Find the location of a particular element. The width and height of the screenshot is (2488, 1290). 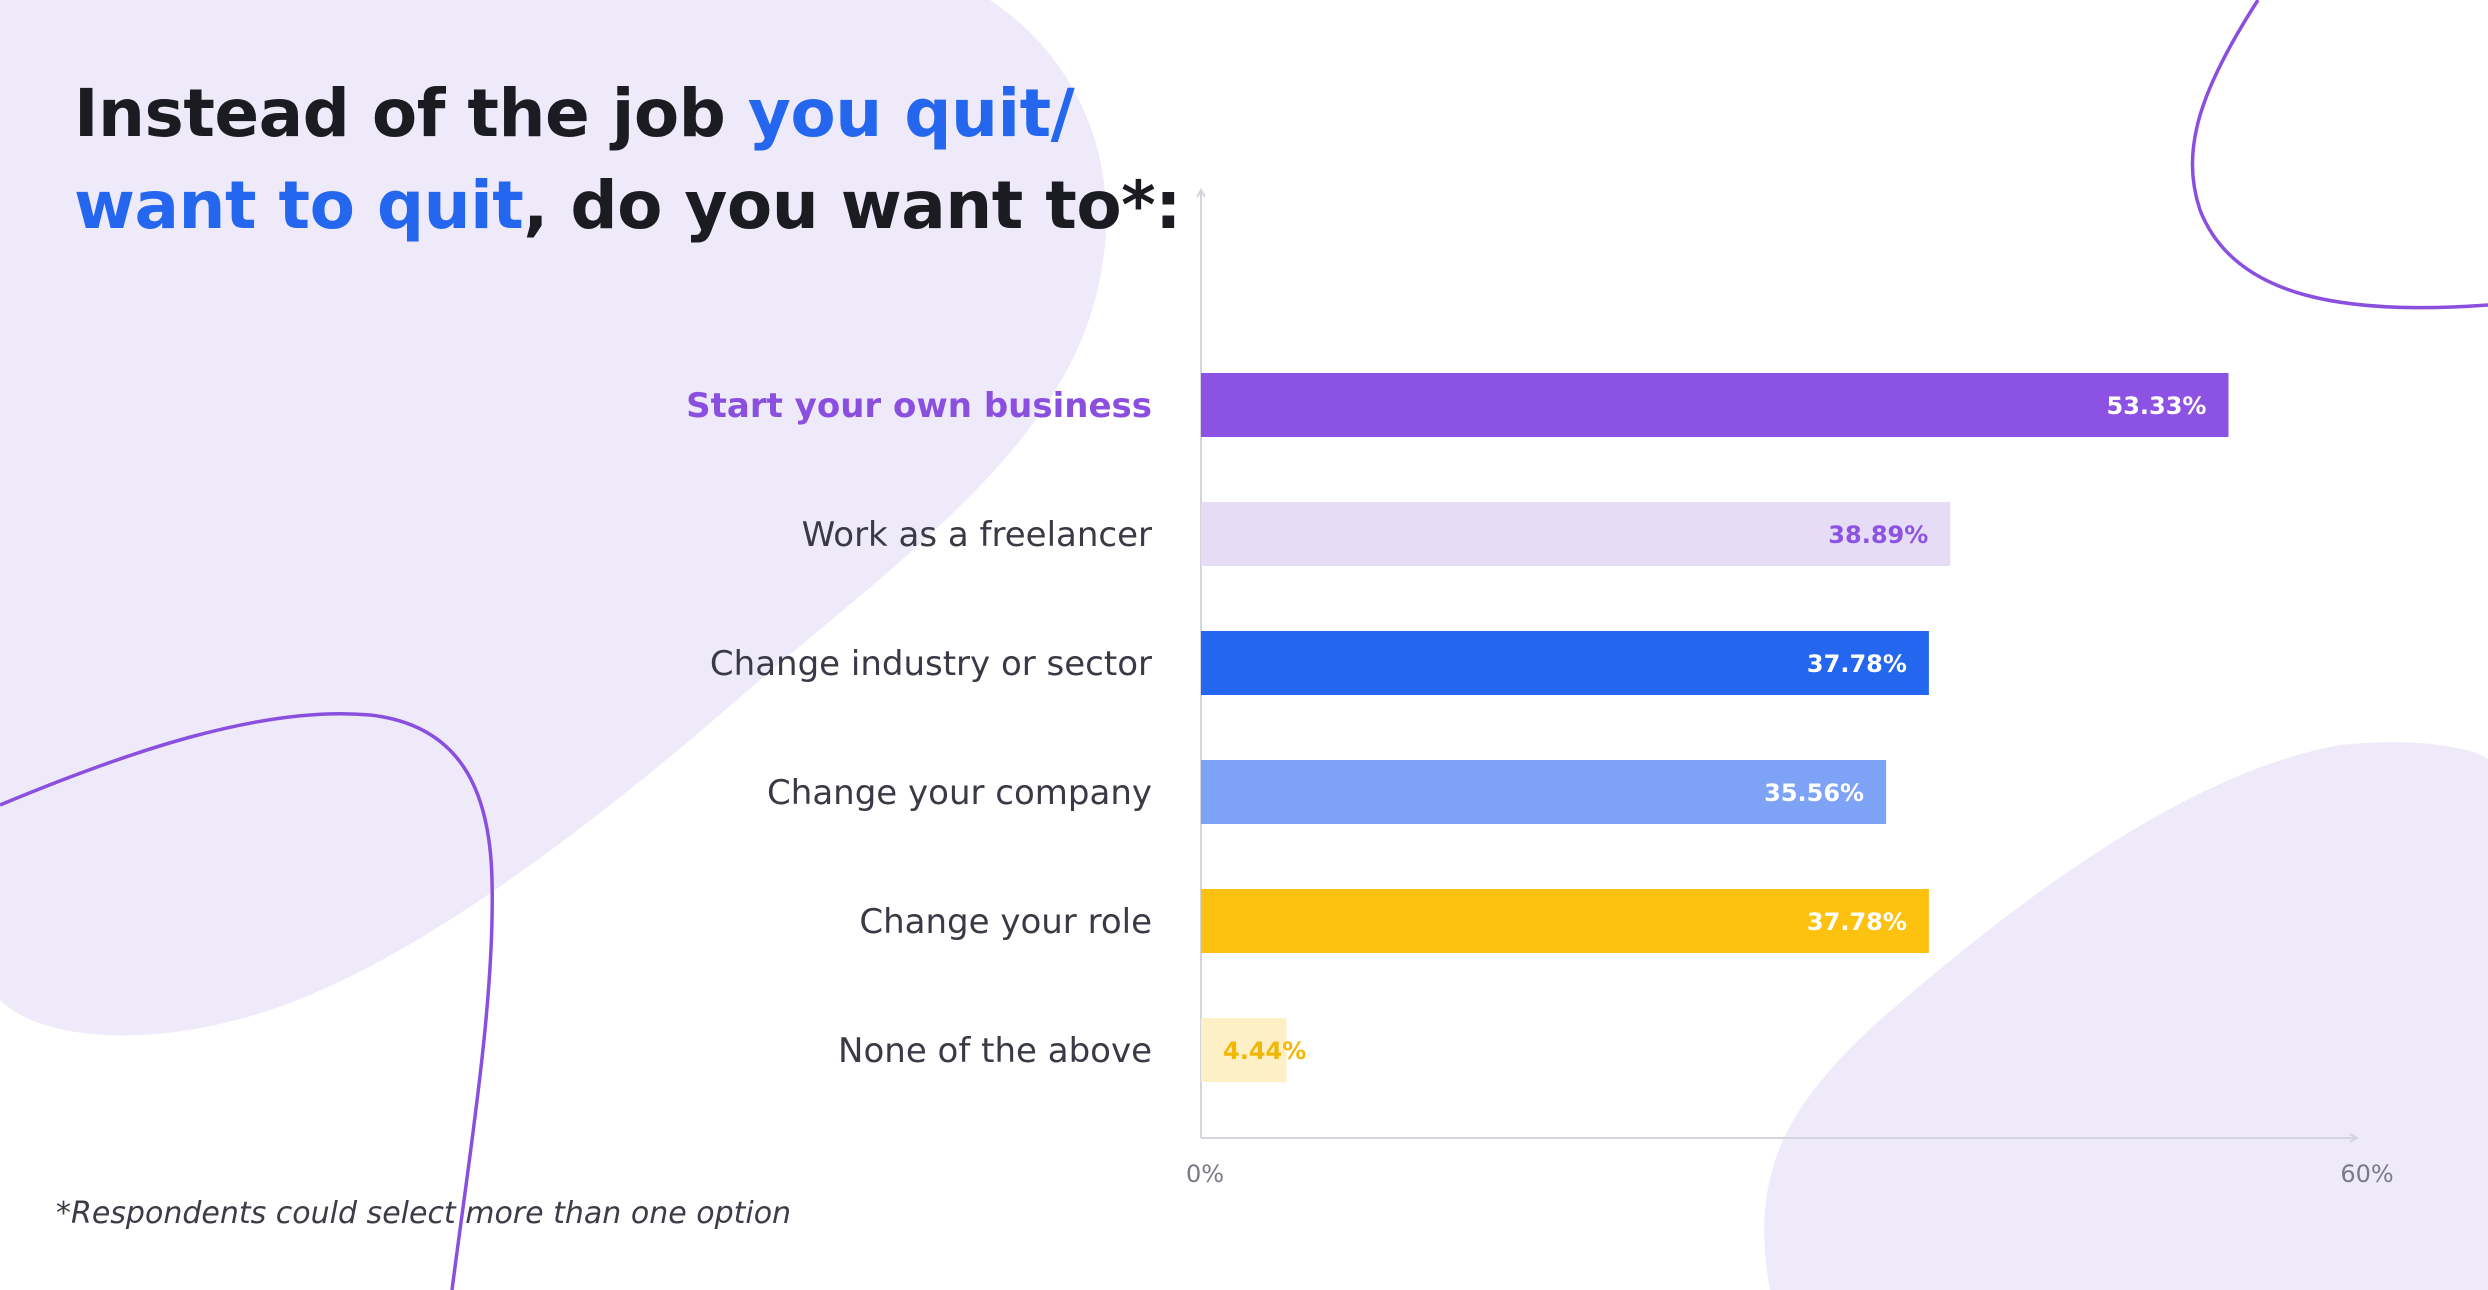

x-tick-label: 60% is located at coordinates (2366, 1174).